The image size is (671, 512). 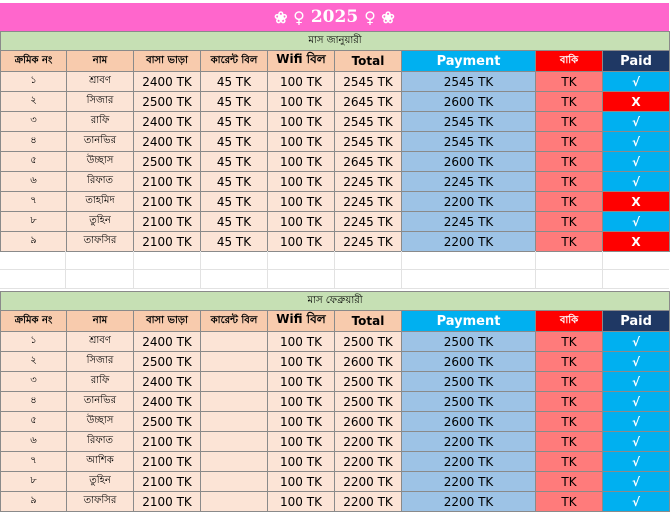 I want to click on empty-row, so click(x=334, y=279).